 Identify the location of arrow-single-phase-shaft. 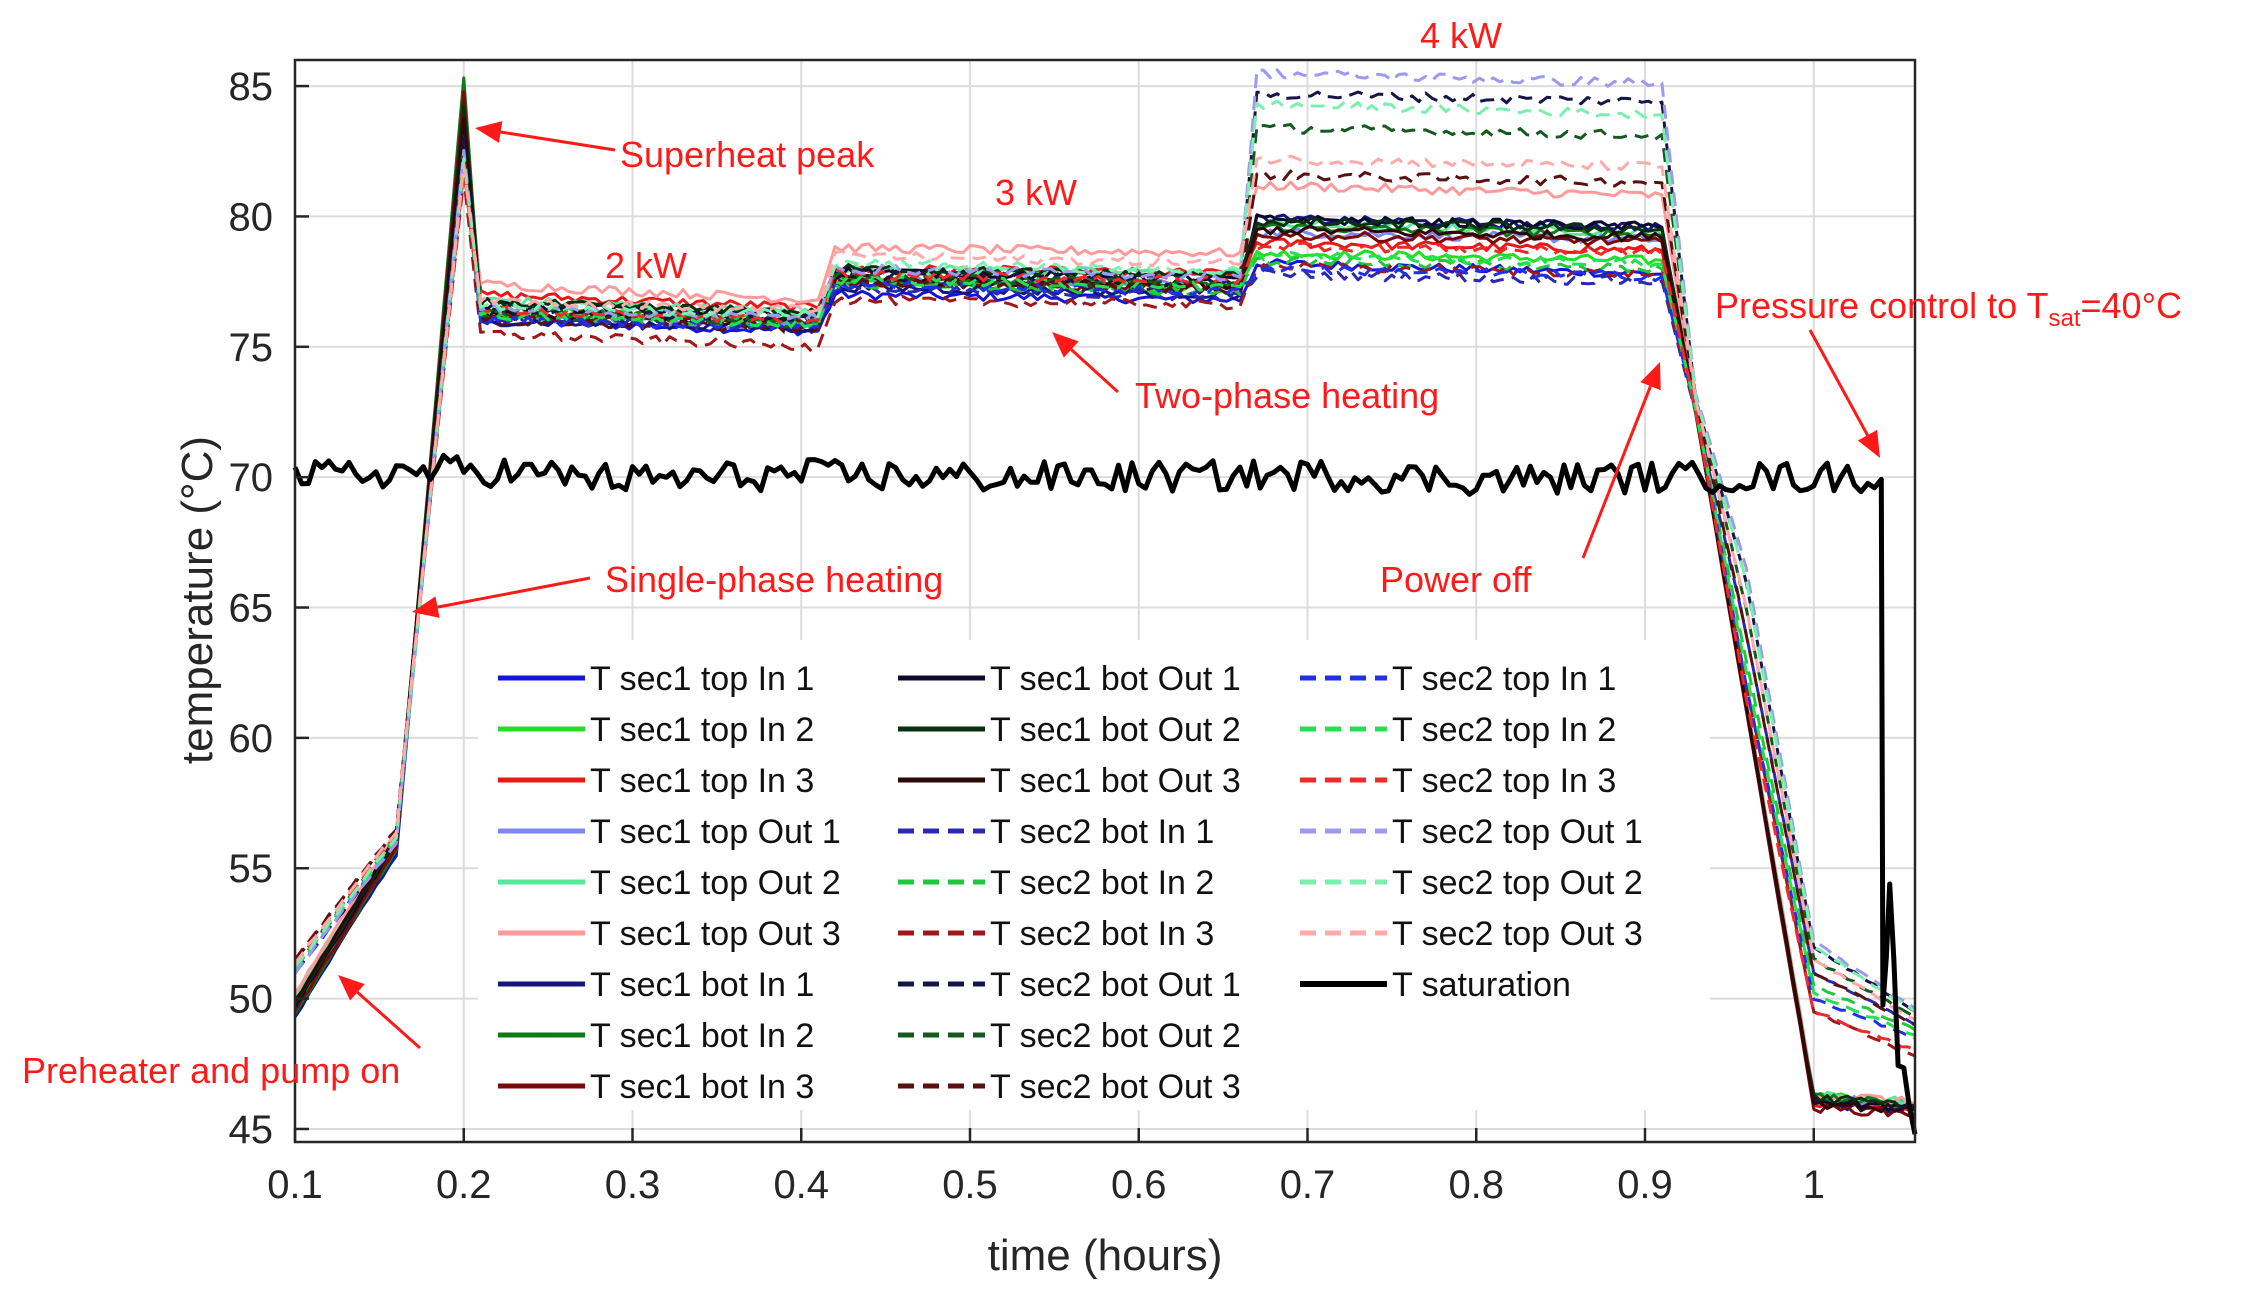
(514, 592).